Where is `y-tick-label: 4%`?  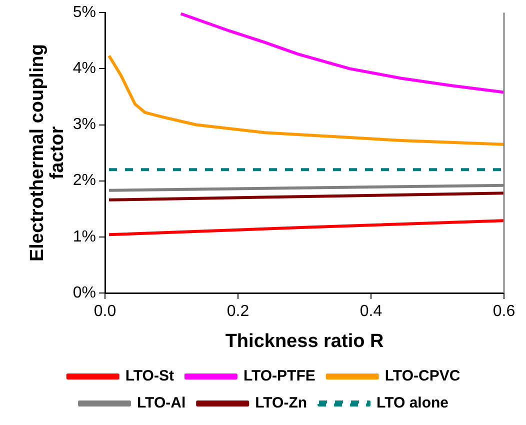
y-tick-label: 4% is located at coordinates (84, 69).